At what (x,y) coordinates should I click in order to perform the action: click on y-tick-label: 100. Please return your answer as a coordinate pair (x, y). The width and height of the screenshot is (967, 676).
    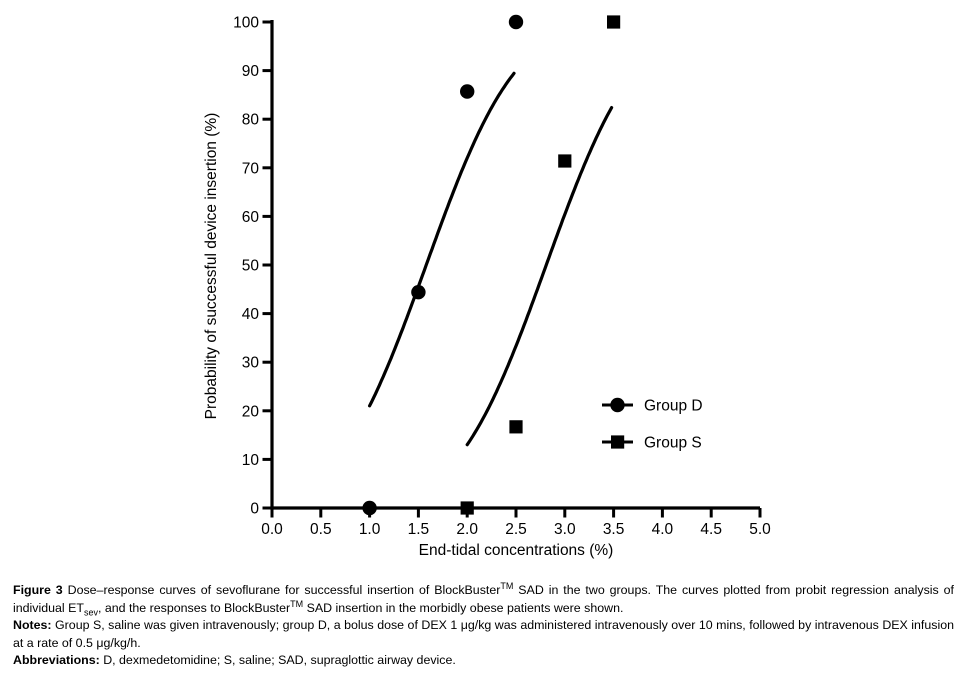
    Looking at the image, I should click on (246, 23).